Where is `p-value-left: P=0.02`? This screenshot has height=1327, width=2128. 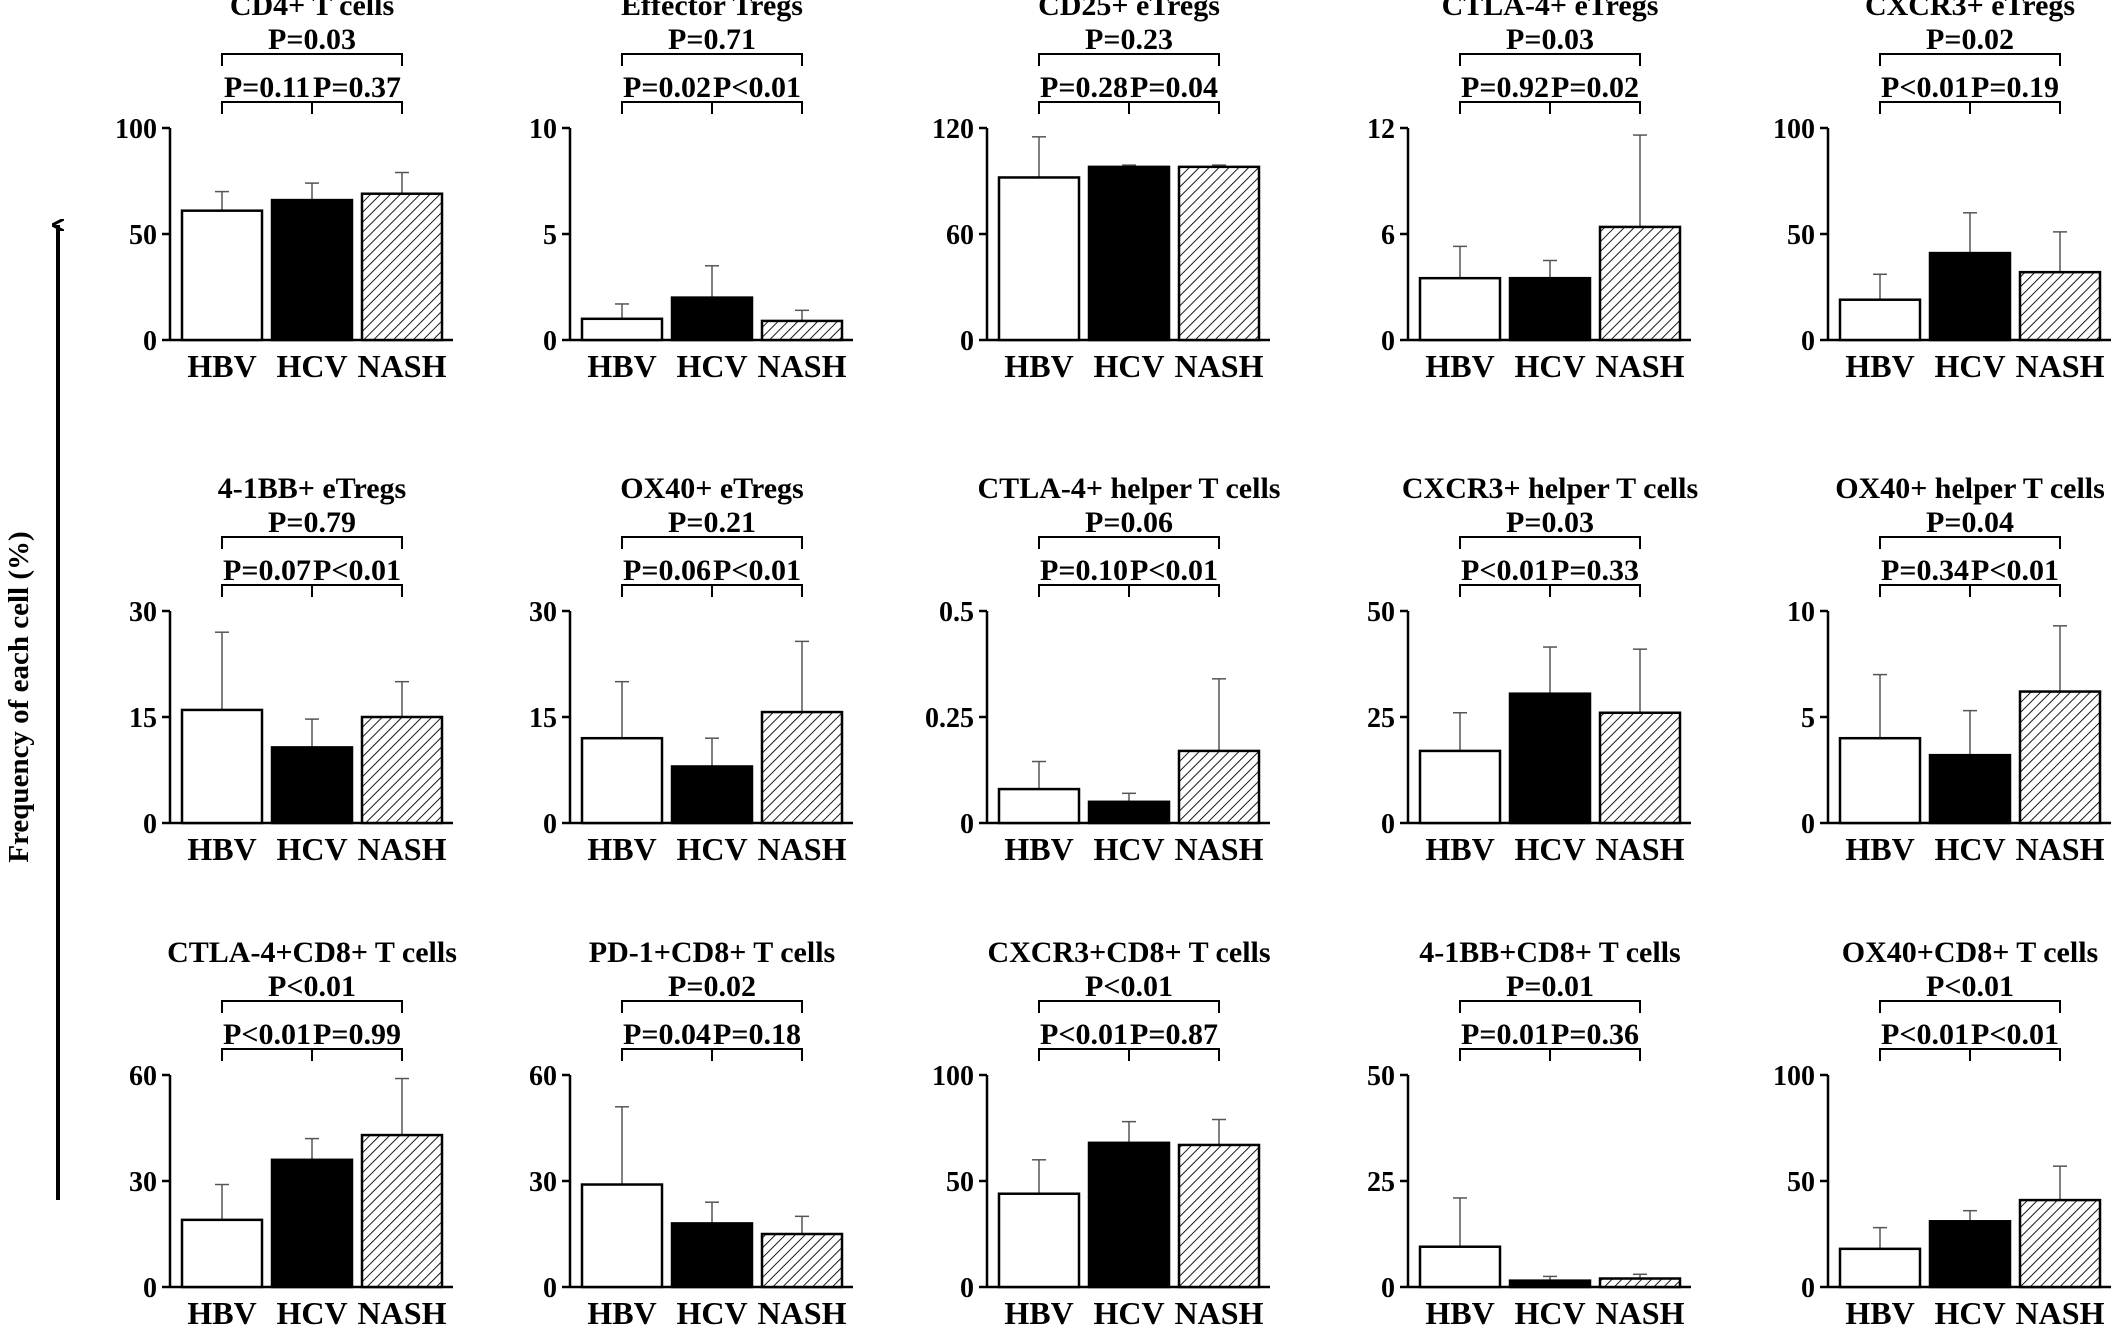 p-value-left: P=0.02 is located at coordinates (667, 87).